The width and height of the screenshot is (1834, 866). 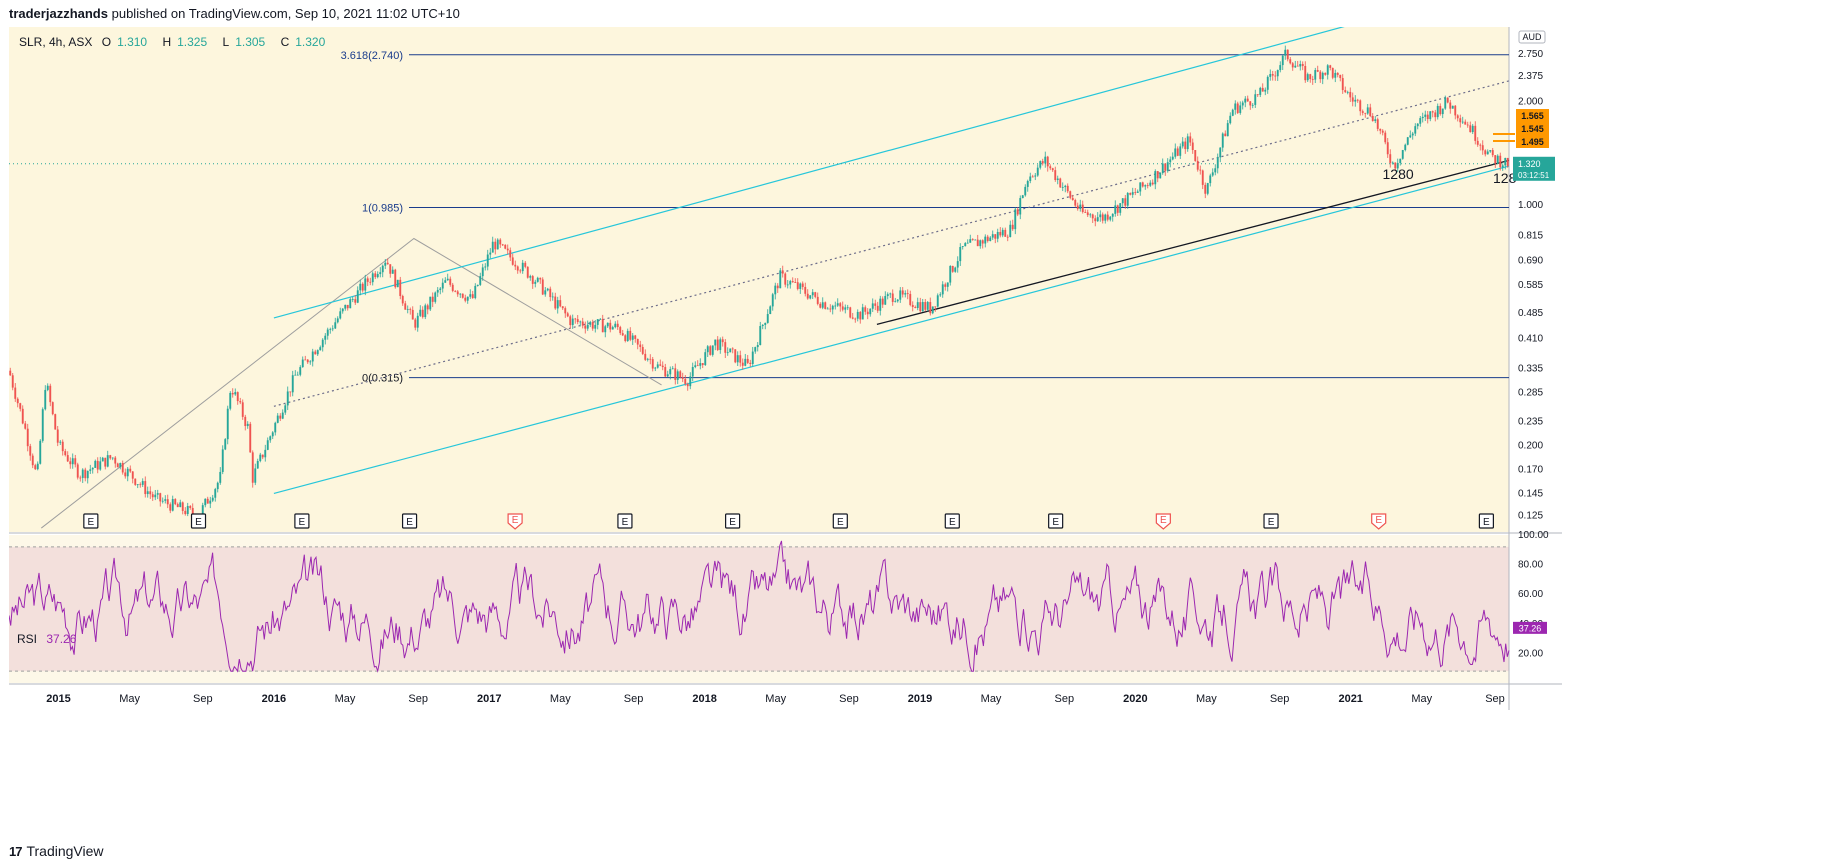 I want to click on tradingview-logo-icon: 17, so click(x=16, y=851).